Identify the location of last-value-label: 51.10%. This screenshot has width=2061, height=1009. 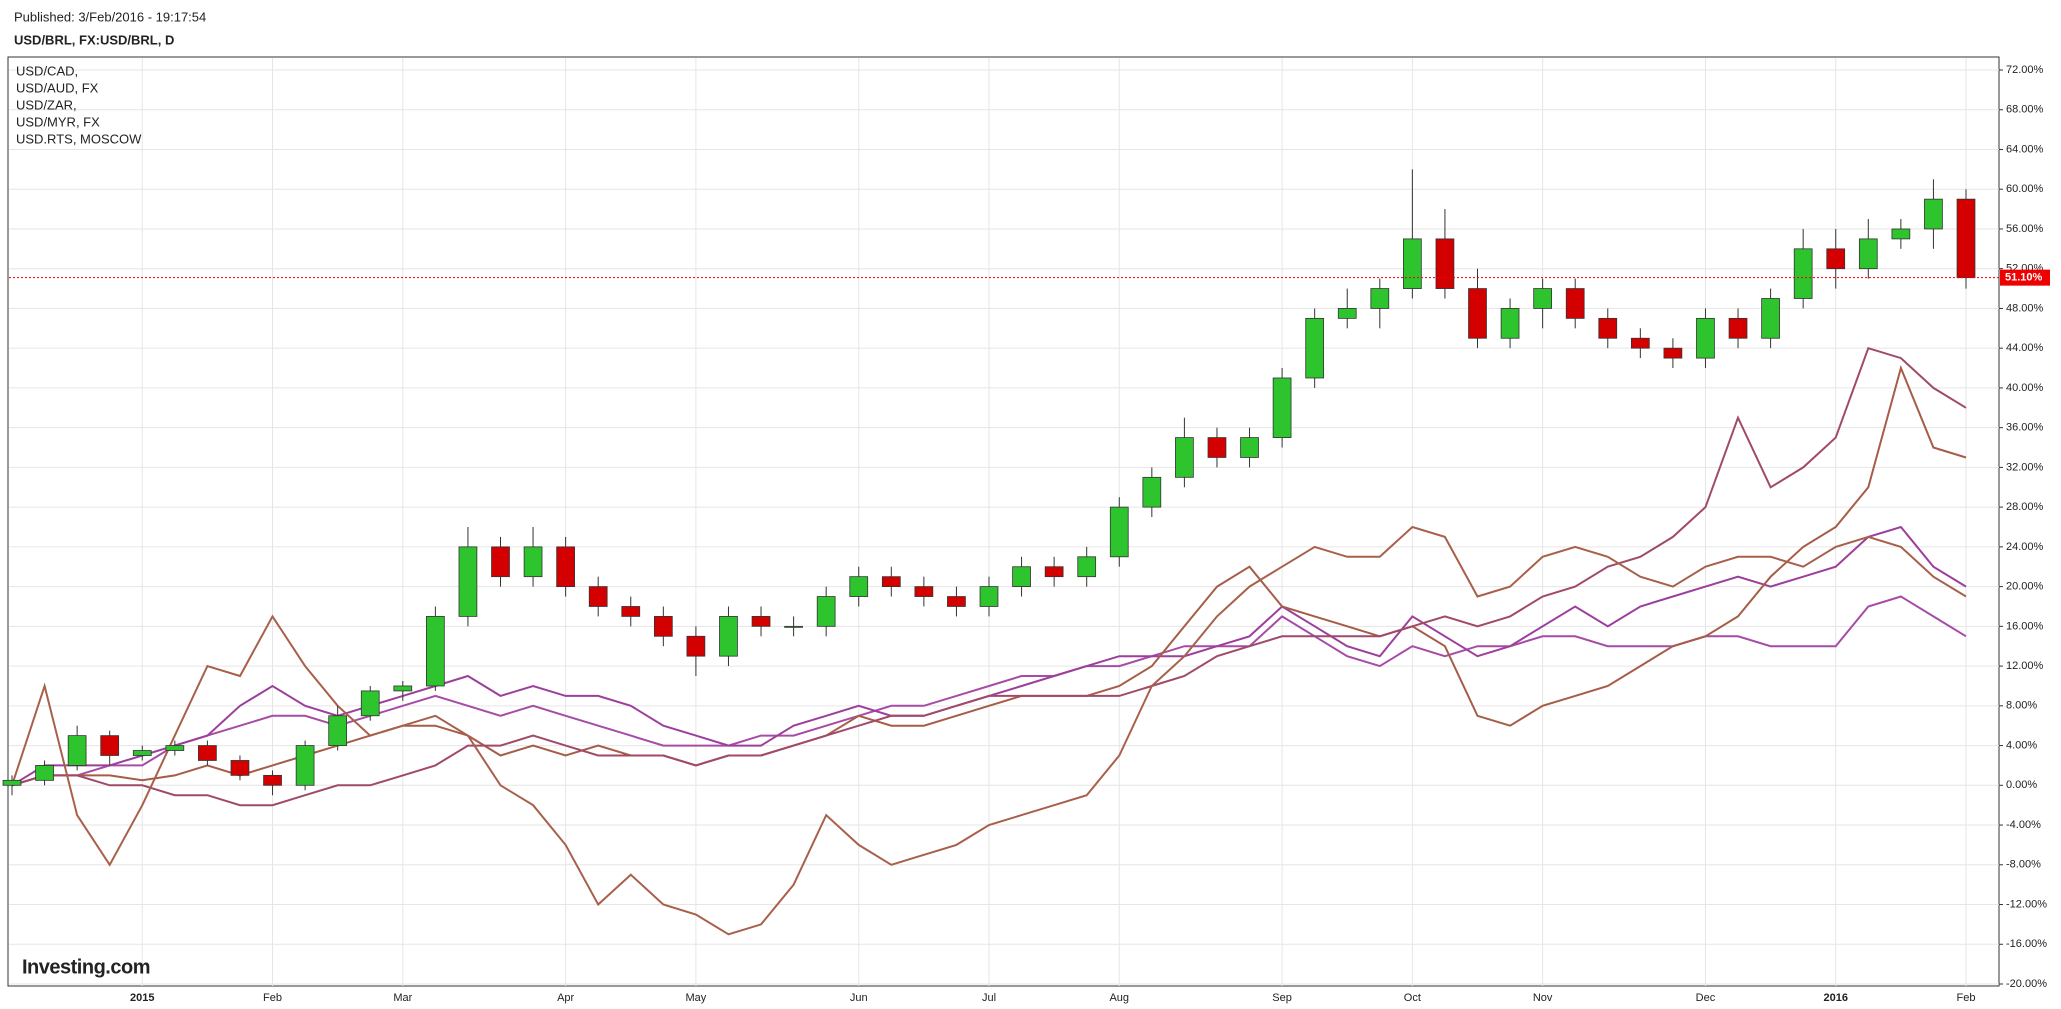
(2024, 278).